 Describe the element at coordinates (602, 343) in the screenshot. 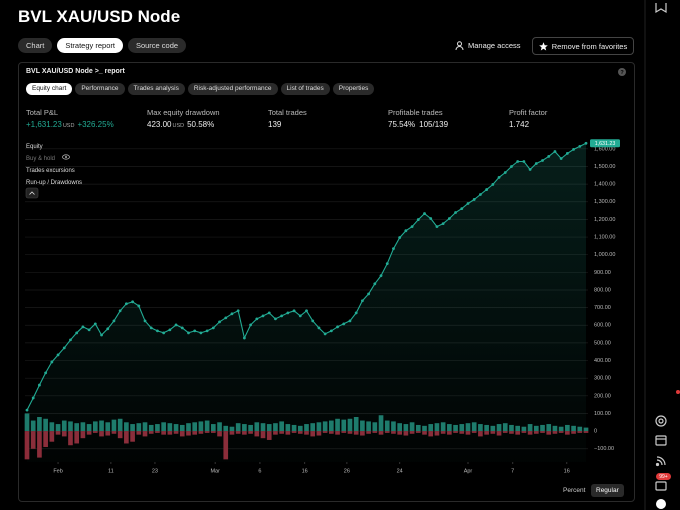

I see `y-tick-label: 500.00` at that location.